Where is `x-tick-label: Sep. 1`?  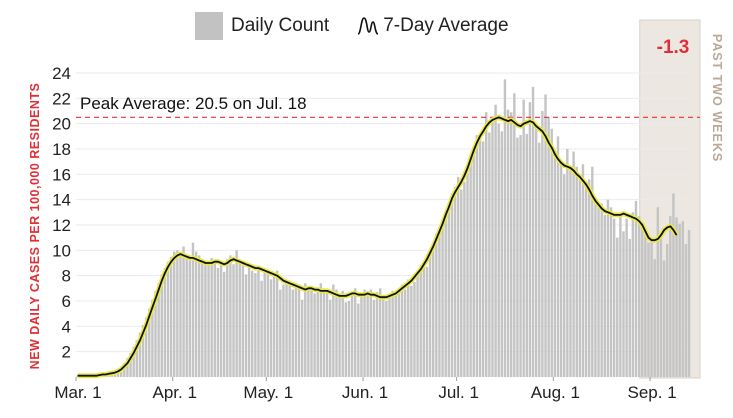 x-tick-label: Sep. 1 is located at coordinates (652, 392).